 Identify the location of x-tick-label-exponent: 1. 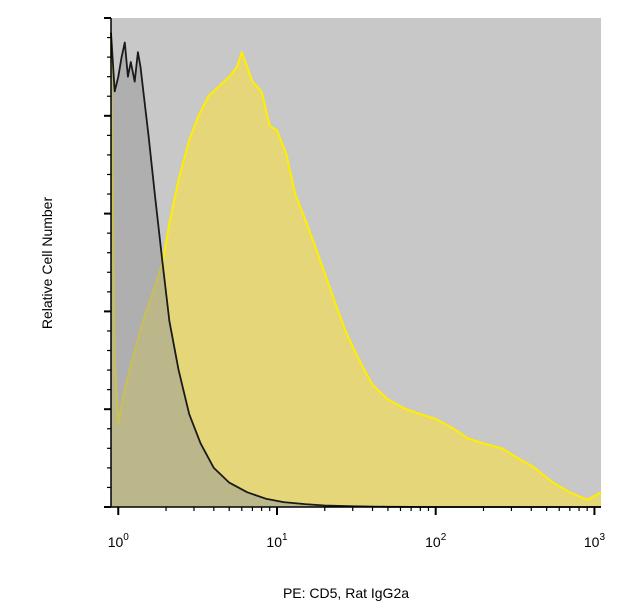
(285, 537).